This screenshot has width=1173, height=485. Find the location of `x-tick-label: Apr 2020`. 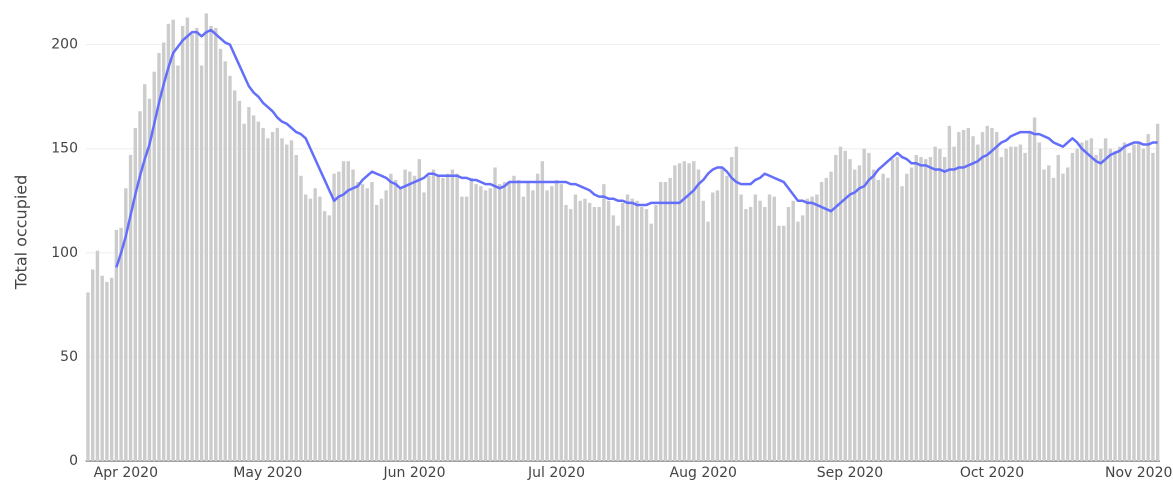

x-tick-label: Apr 2020 is located at coordinates (126, 473).